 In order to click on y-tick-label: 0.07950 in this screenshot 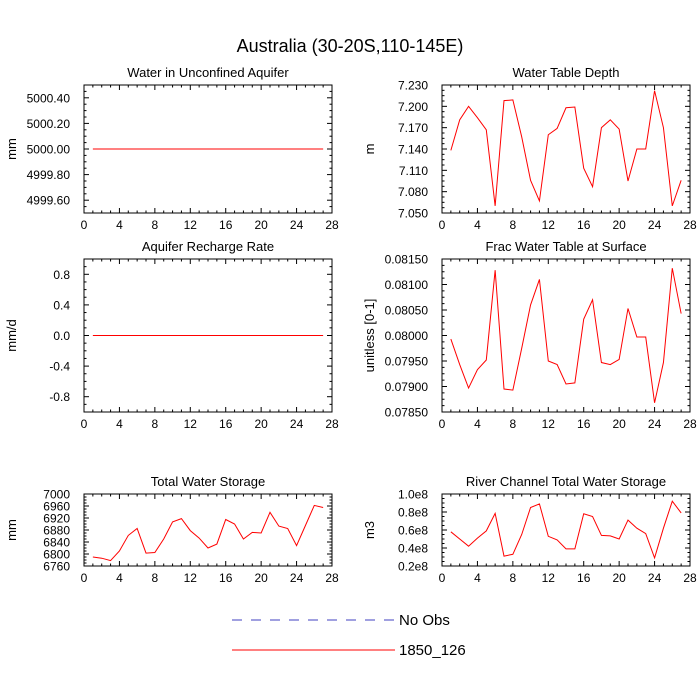, I will do `click(407, 362)`.